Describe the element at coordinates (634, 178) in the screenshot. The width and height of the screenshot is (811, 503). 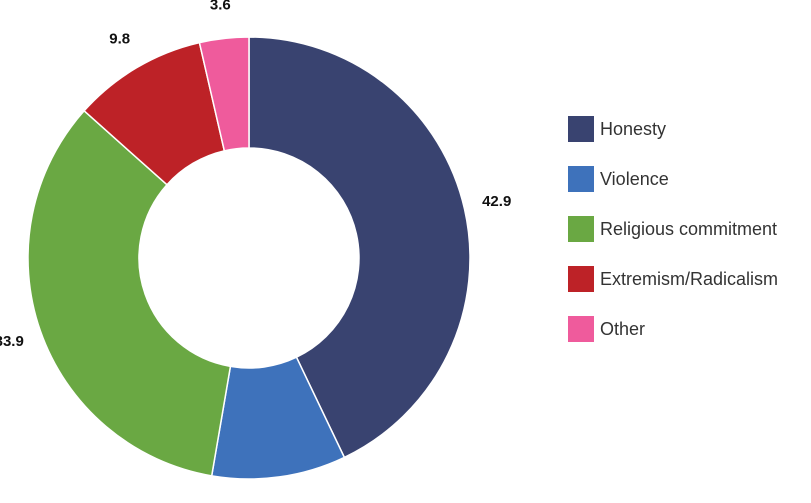
I see `legend-label-violence: Violence` at that location.